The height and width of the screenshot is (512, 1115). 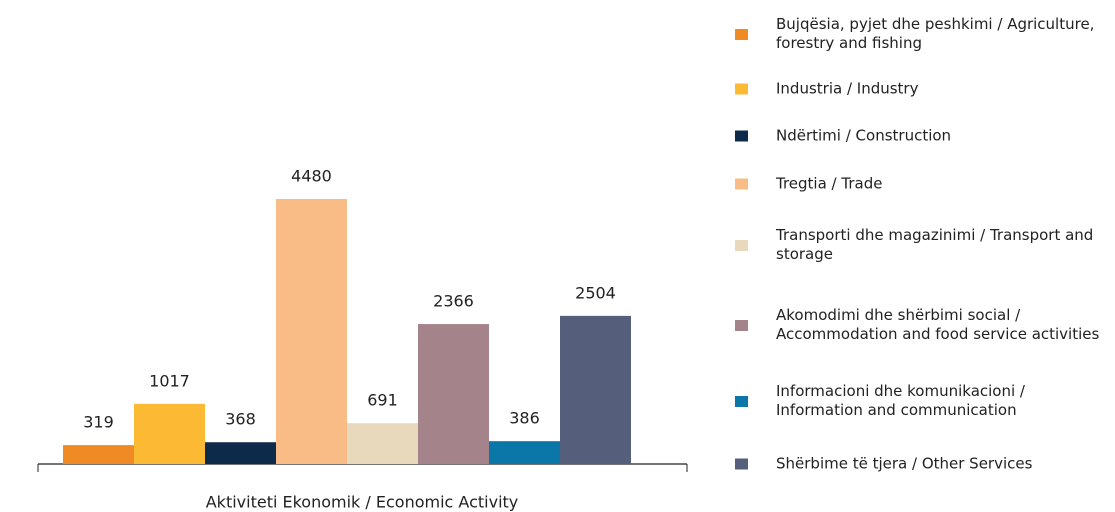 What do you see at coordinates (169, 380) in the screenshot?
I see `value-label: 1017` at bounding box center [169, 380].